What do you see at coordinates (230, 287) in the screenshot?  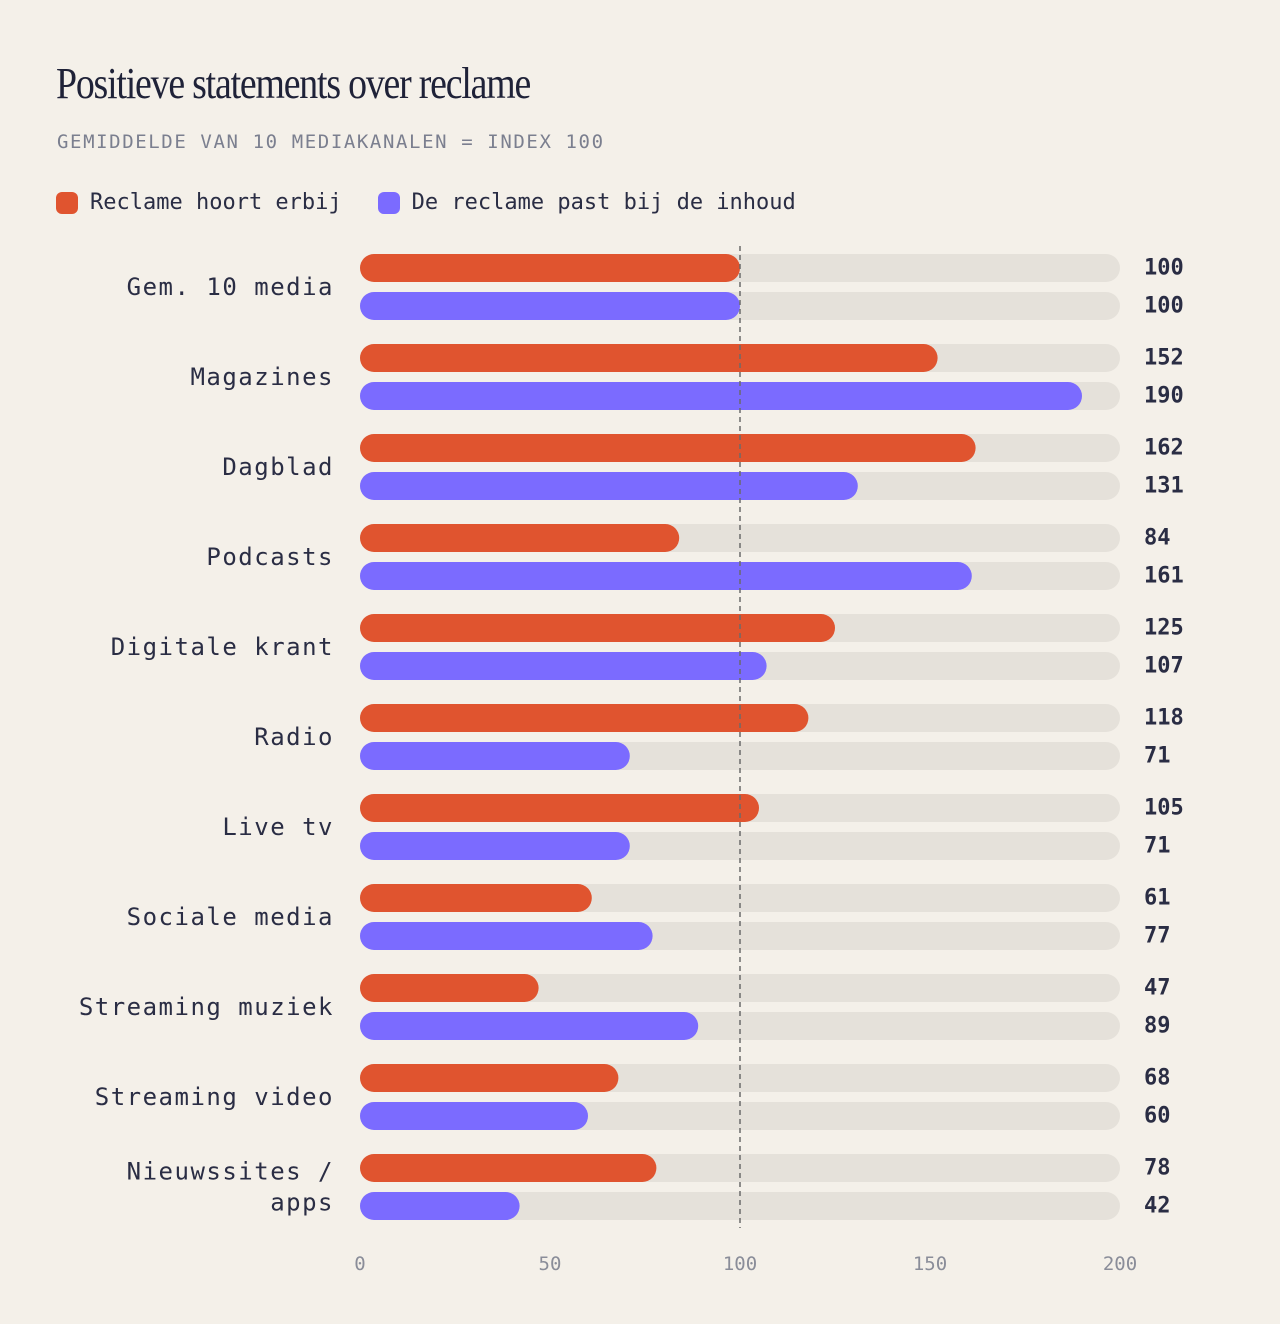 I see `category-label: Gem. 10 media` at bounding box center [230, 287].